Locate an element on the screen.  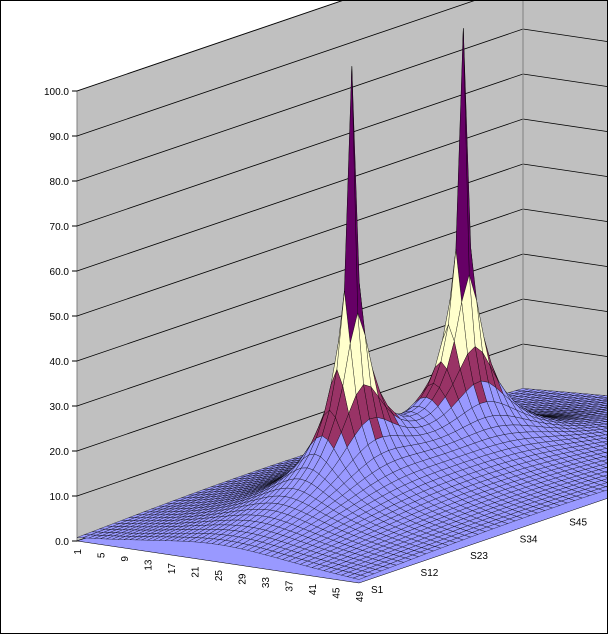
x-tick-label: 25 is located at coordinates (219, 576).